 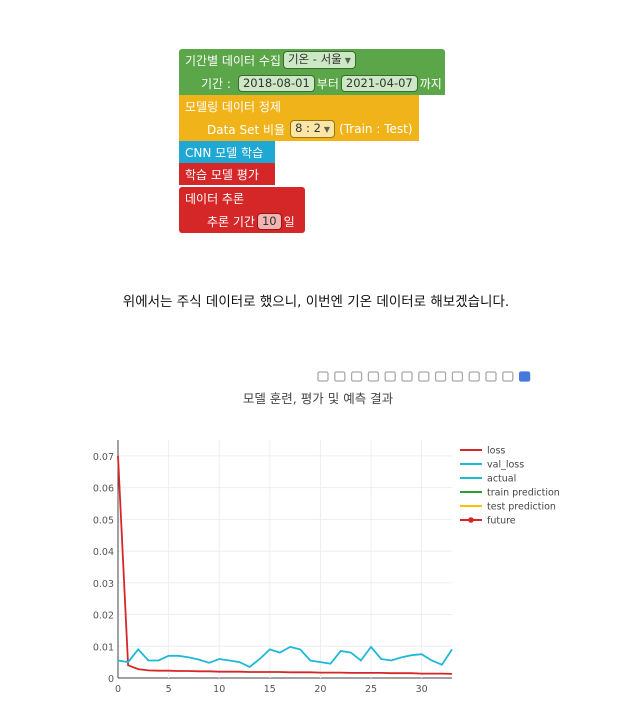 I want to click on hover-closest-icon-shape, so click(x=491, y=376).